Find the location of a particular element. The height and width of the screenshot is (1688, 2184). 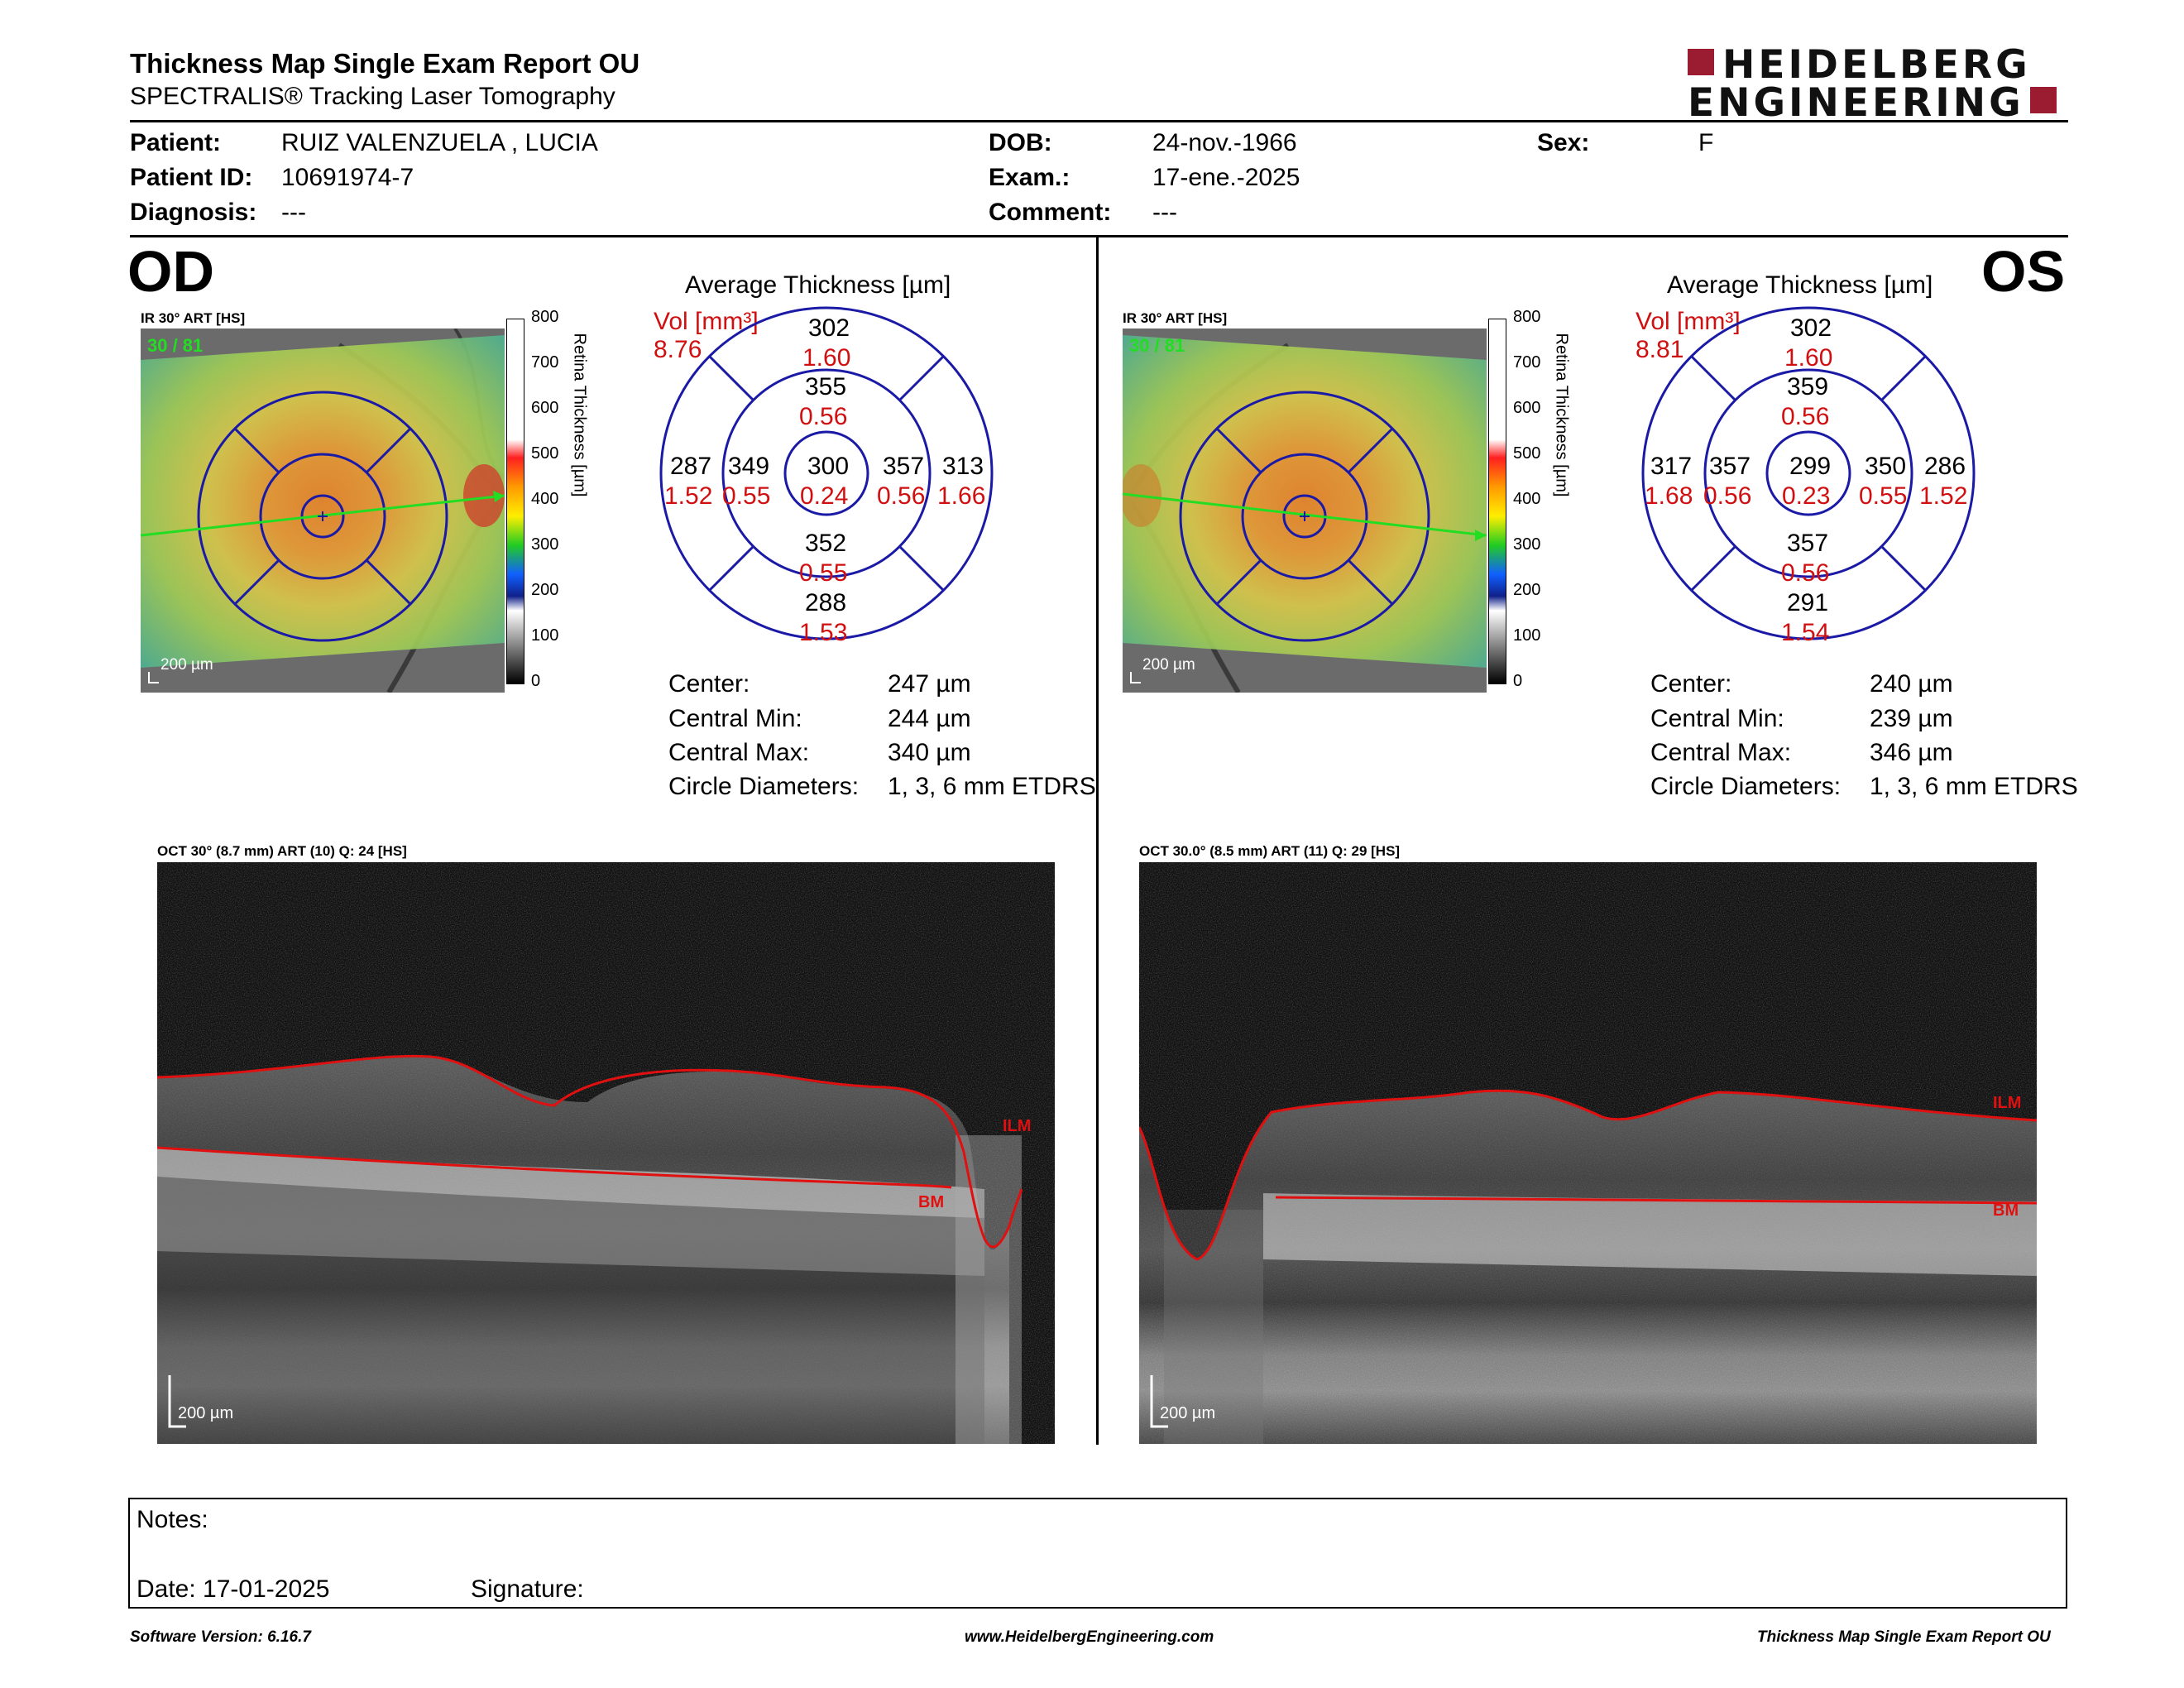

report-subtitle: SPECTRALIS® Tracking Laser Tomography is located at coordinates (372, 96).